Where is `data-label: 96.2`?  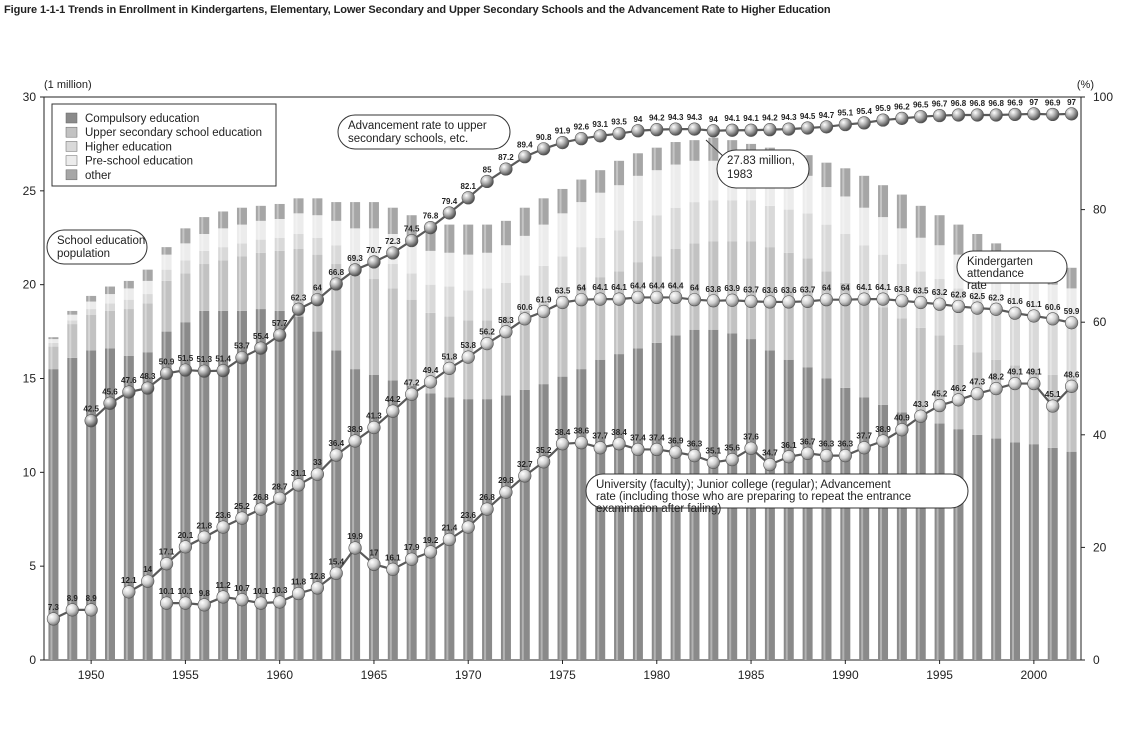 data-label: 96.2 is located at coordinates (902, 106).